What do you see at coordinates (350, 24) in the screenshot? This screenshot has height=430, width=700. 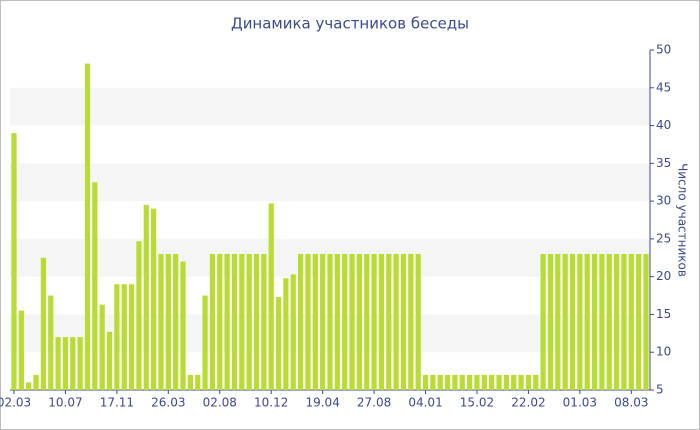 I see `chart-title: Динамика участников беседы` at bounding box center [350, 24].